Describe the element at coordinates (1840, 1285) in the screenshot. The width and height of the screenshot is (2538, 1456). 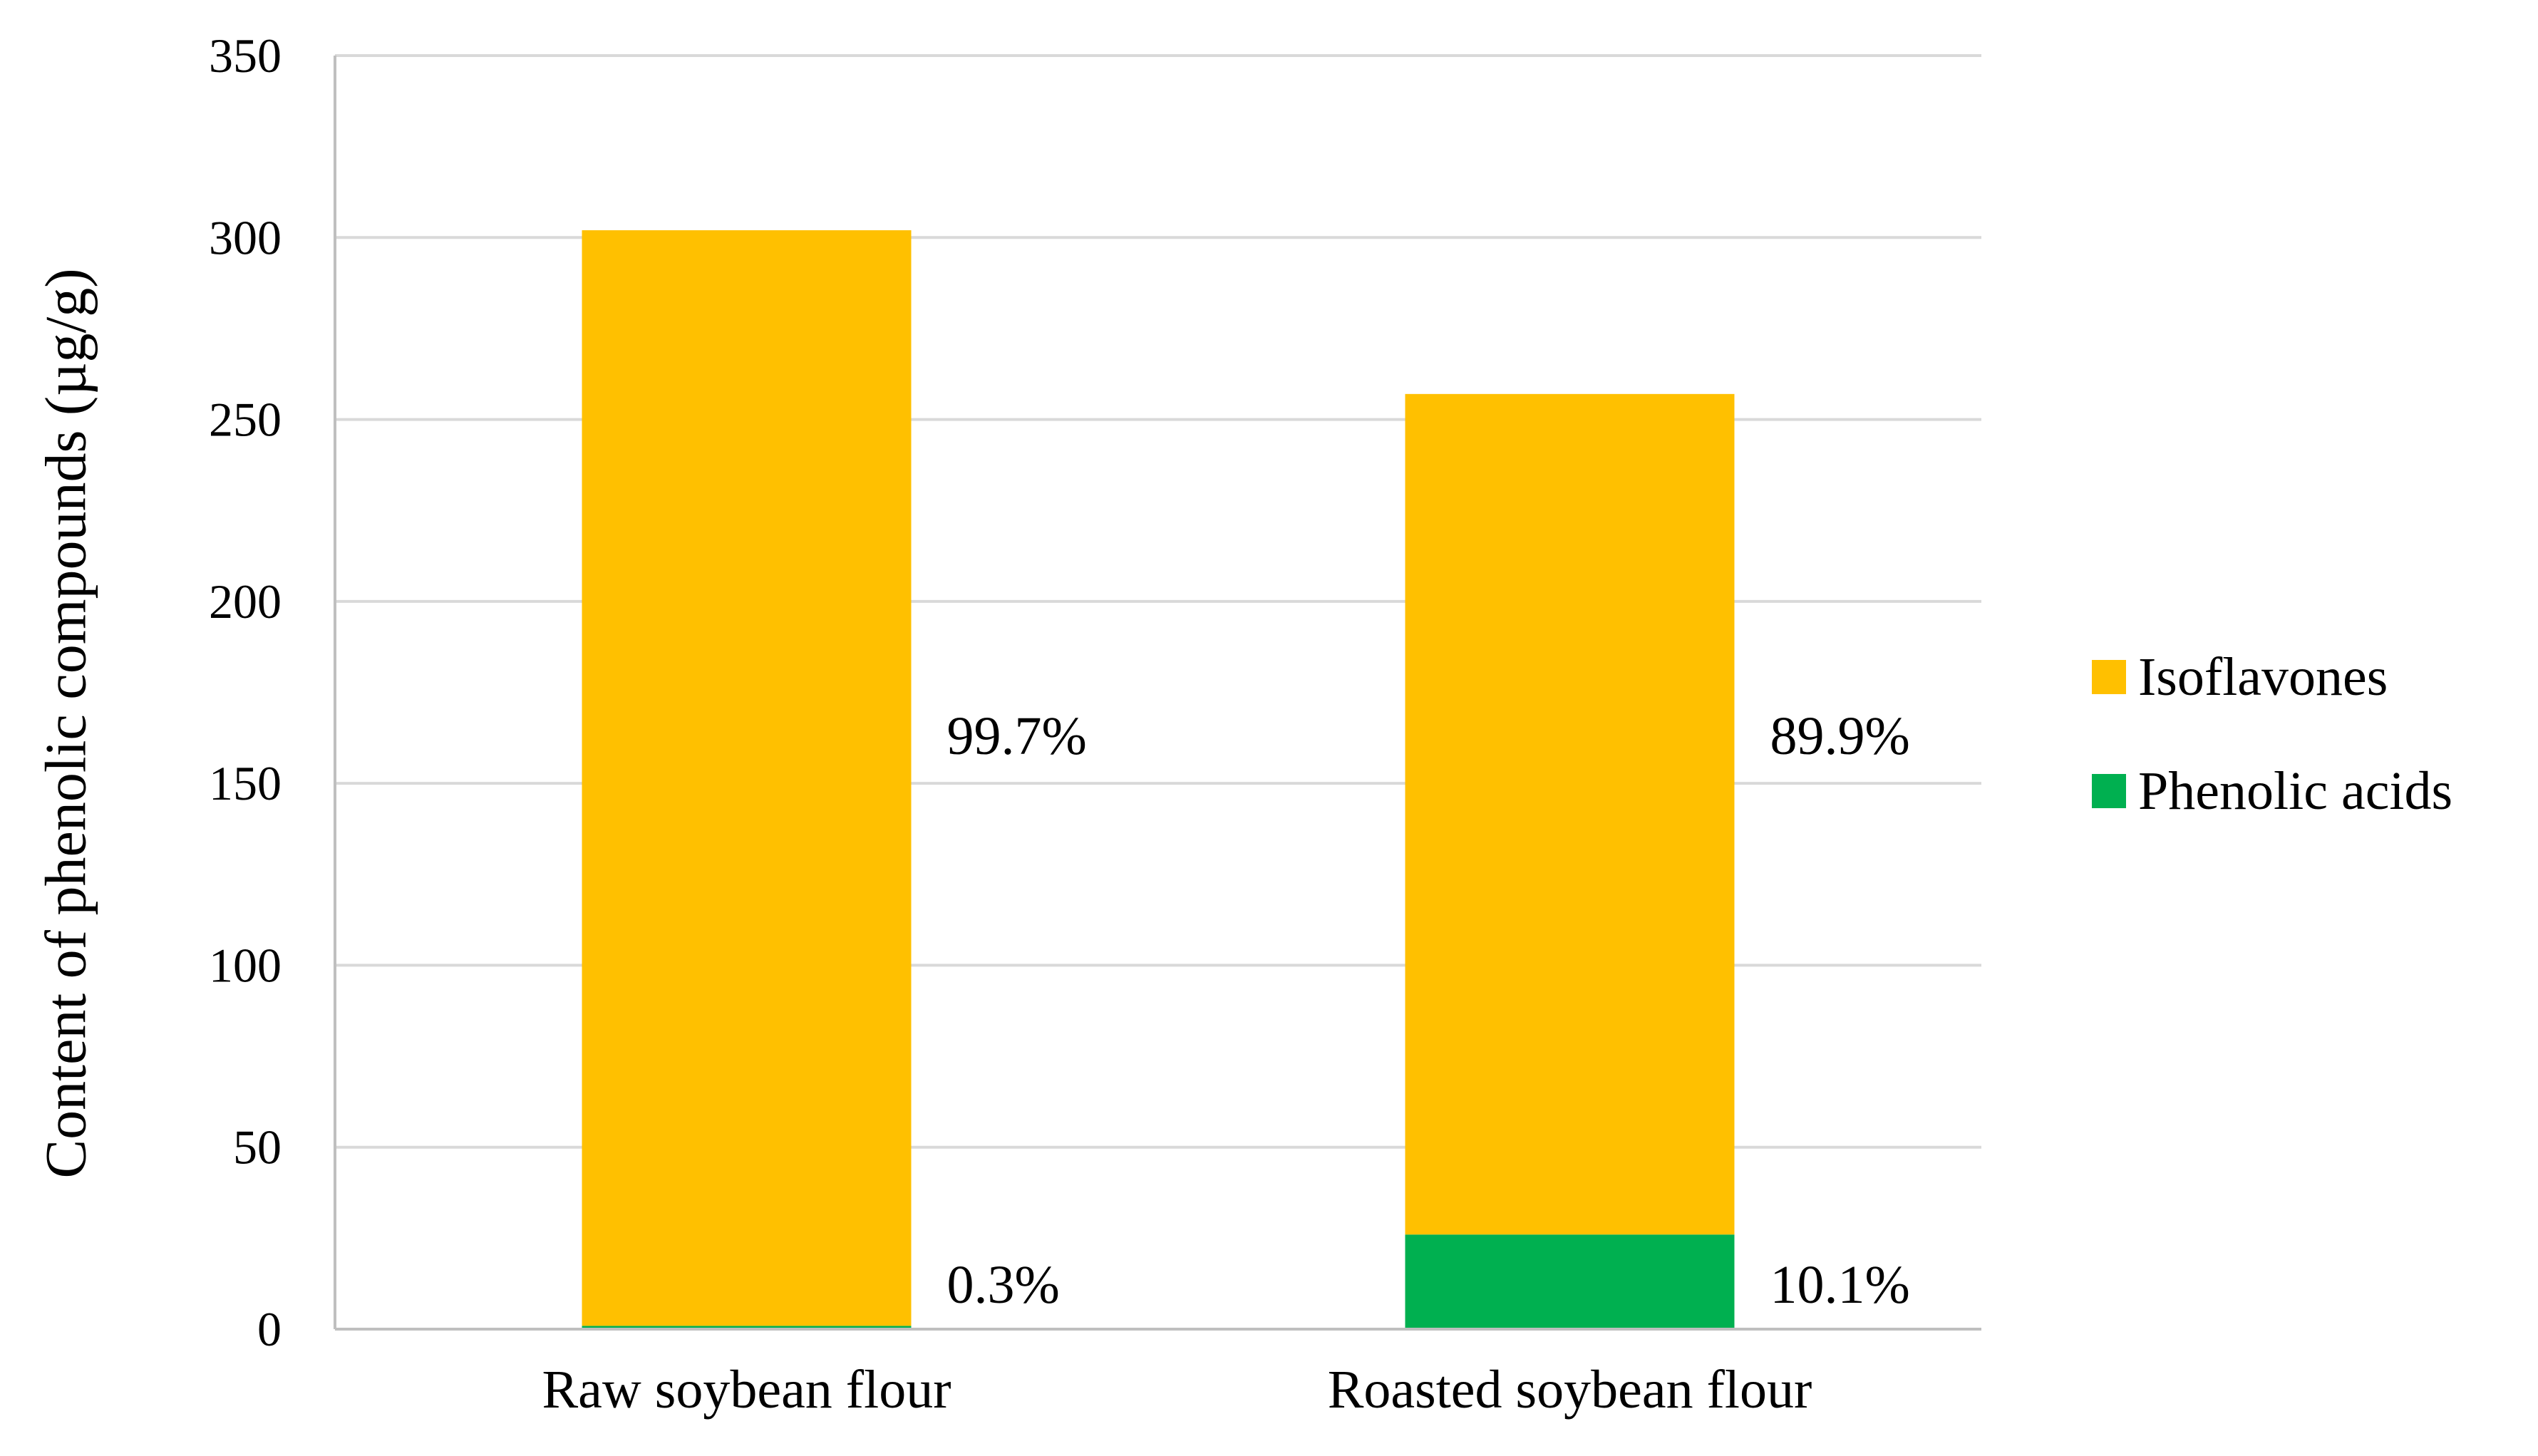
I see `data-label-phenolic-acids-1: 10.1%` at that location.